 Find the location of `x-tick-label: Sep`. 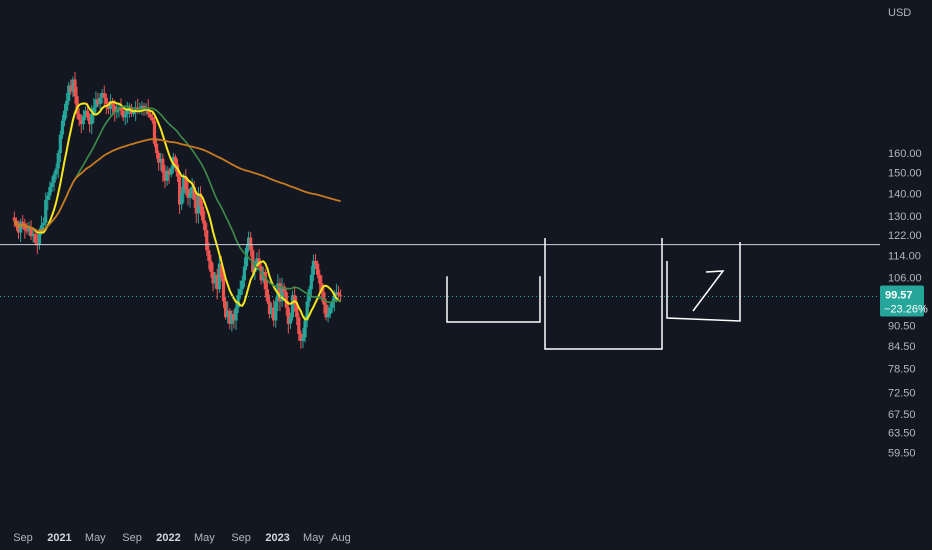

x-tick-label: Sep is located at coordinates (132, 538).